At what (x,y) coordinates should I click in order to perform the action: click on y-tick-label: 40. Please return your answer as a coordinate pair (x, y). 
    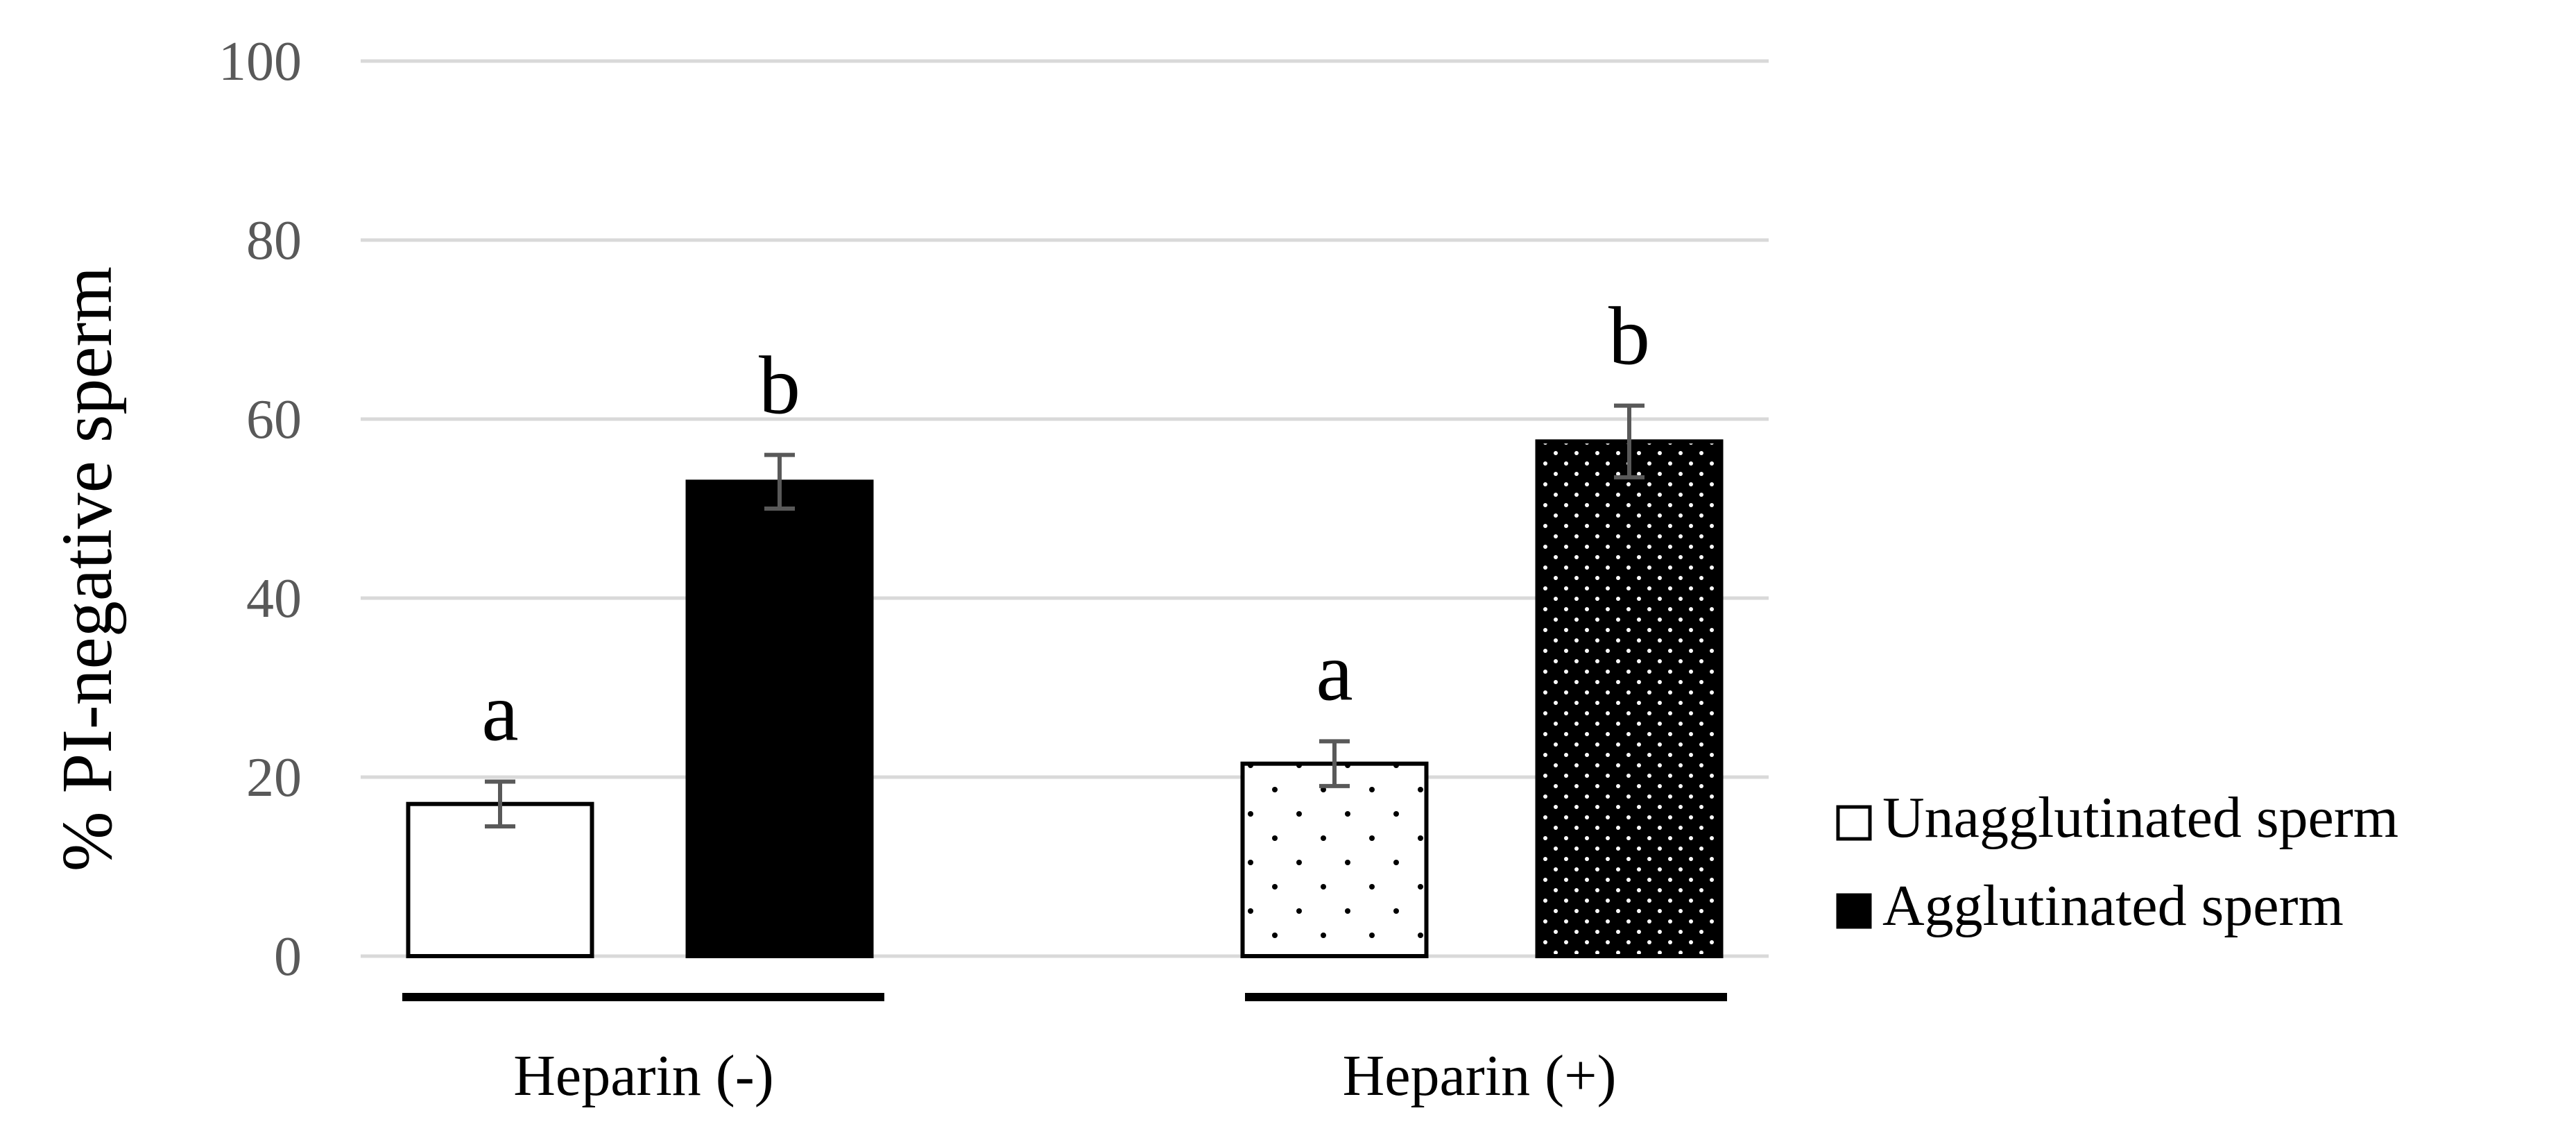
    Looking at the image, I should click on (274, 598).